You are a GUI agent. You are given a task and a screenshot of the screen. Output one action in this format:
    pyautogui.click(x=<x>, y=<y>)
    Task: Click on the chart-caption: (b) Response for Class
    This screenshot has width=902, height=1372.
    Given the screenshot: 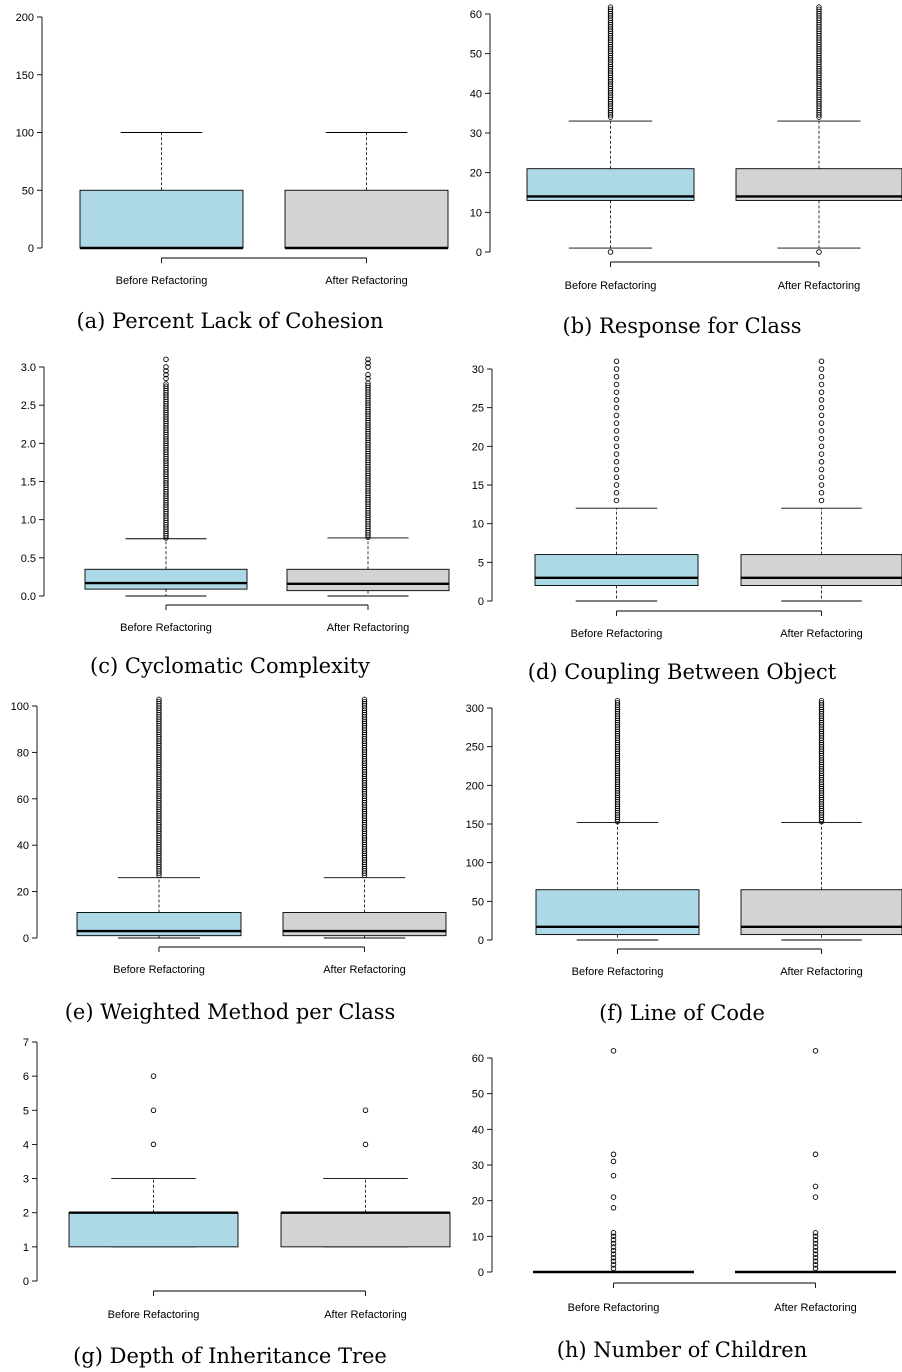 What is the action you would take?
    pyautogui.click(x=682, y=326)
    